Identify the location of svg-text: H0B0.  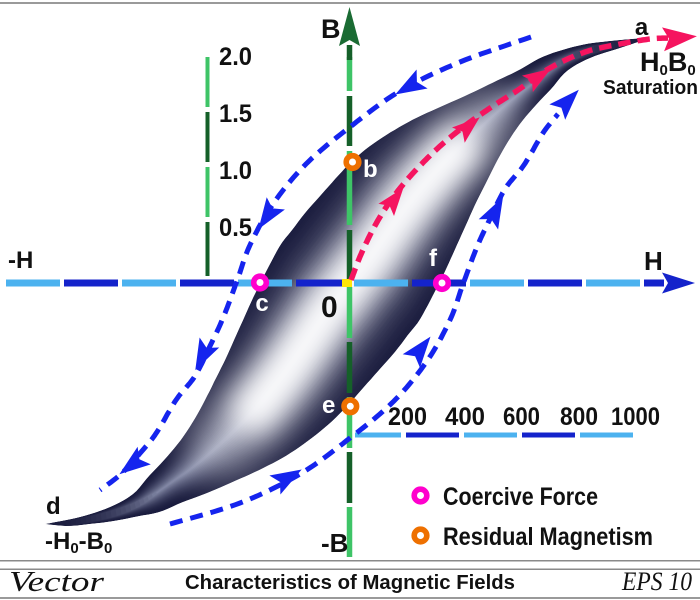
(668, 63).